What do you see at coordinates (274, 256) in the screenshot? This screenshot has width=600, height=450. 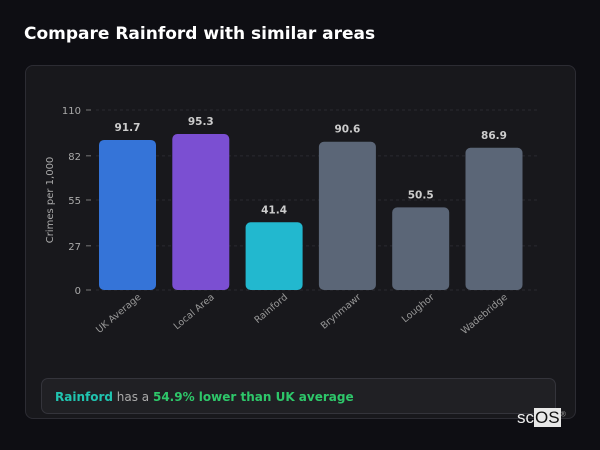 I see `bar-rainford` at bounding box center [274, 256].